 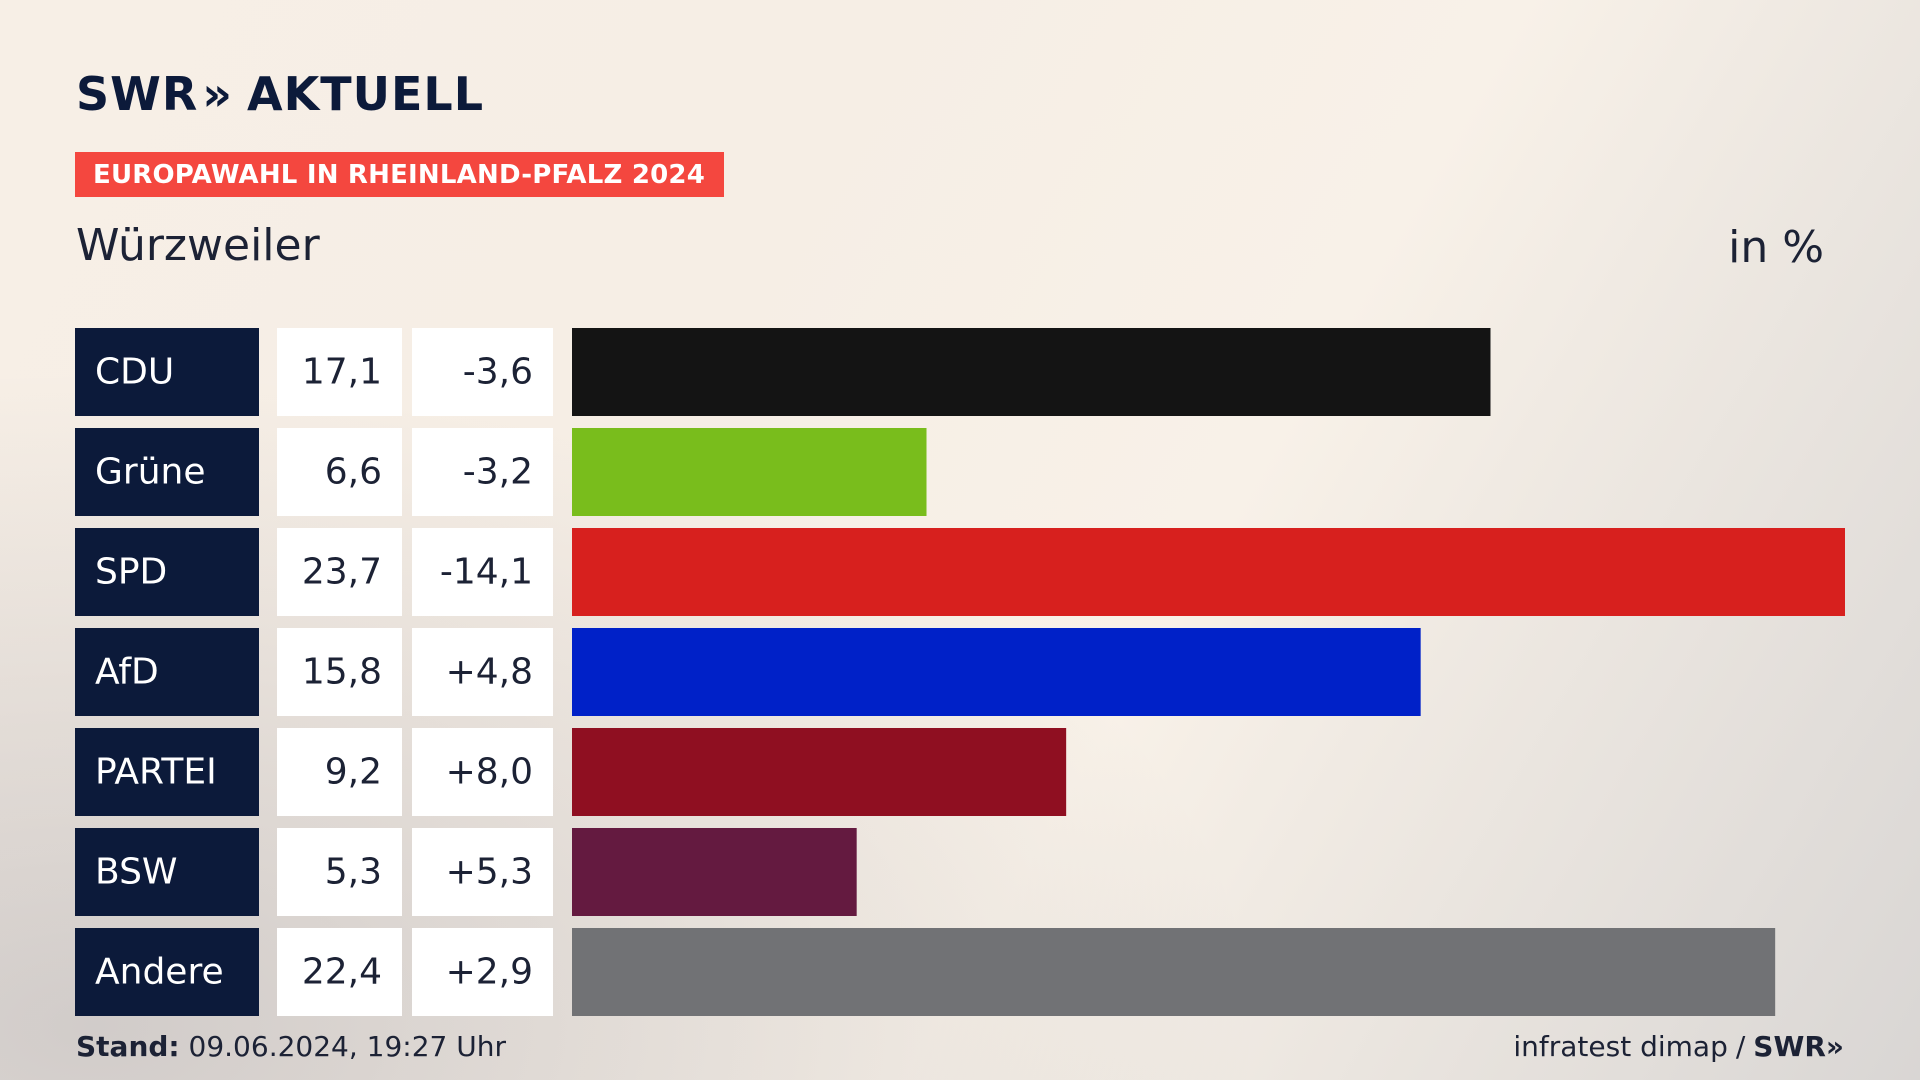 I want to click on value-label: 23,7, so click(x=342, y=572).